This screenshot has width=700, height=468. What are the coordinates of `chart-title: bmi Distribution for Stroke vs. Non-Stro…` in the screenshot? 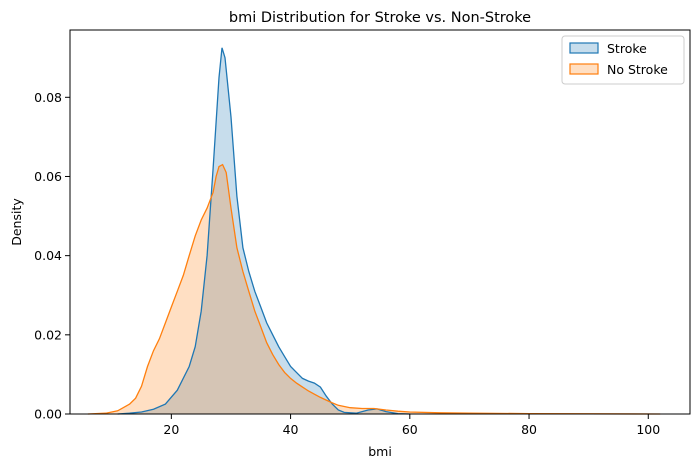 It's located at (380, 18).